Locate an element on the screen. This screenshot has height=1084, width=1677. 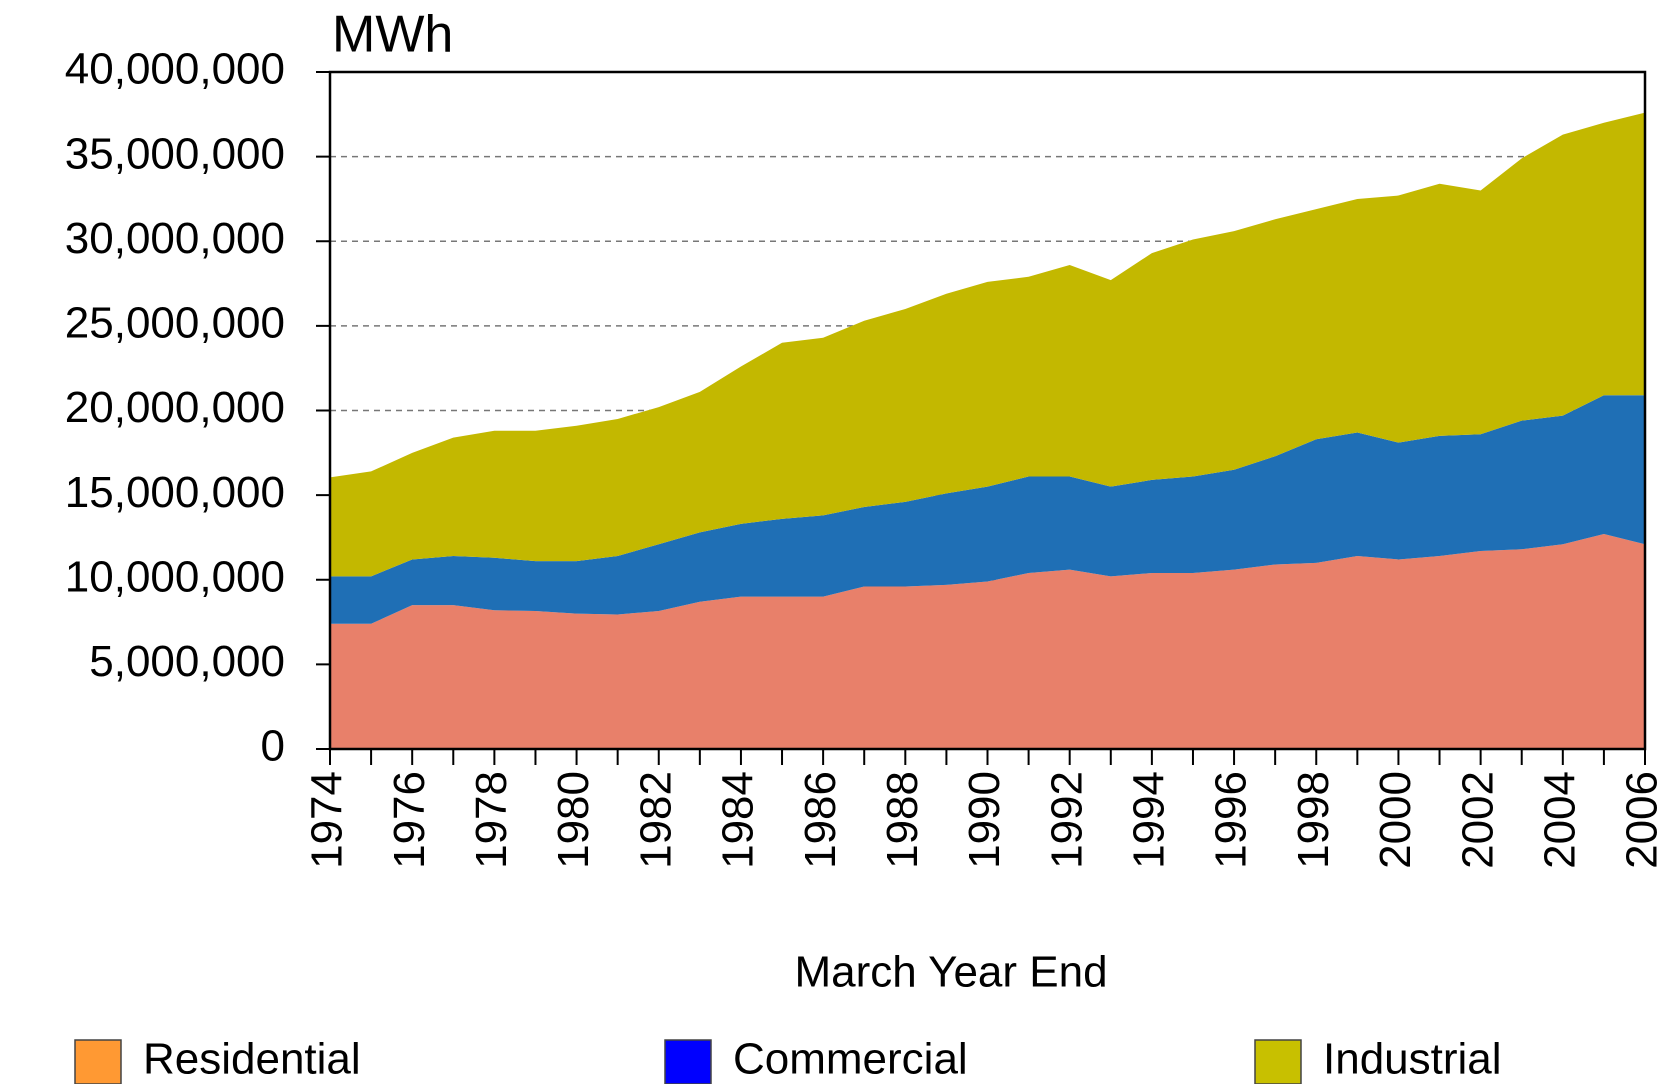
y-tick-label: 20,000,000 is located at coordinates (175, 407).